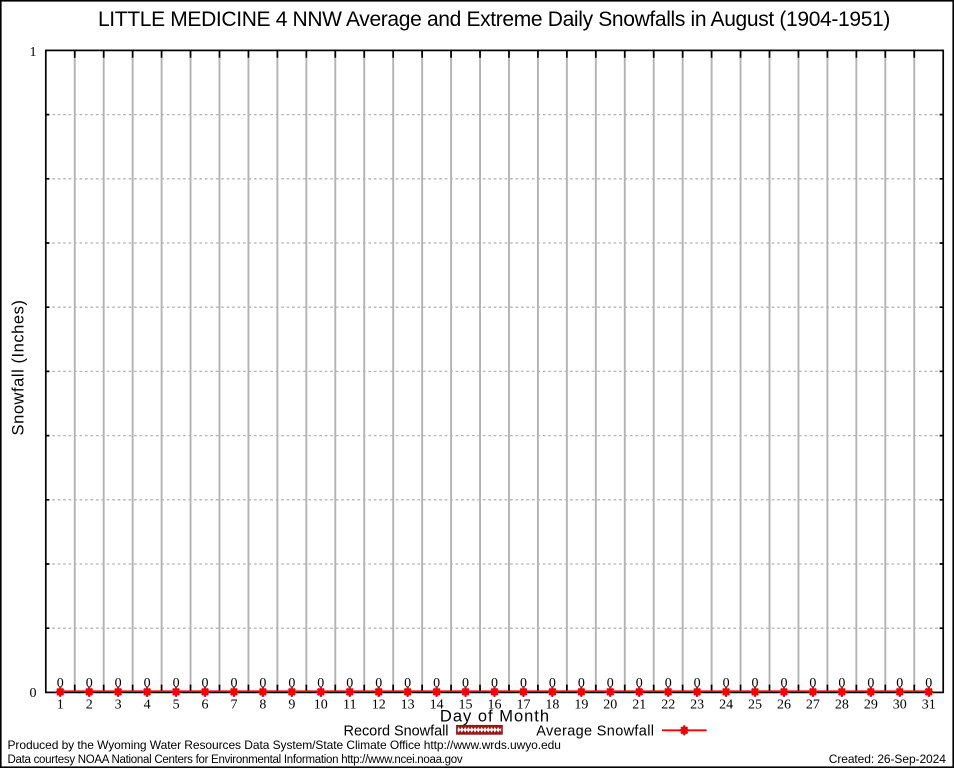  What do you see at coordinates (291, 705) in the screenshot?
I see `svg-text: 9` at bounding box center [291, 705].